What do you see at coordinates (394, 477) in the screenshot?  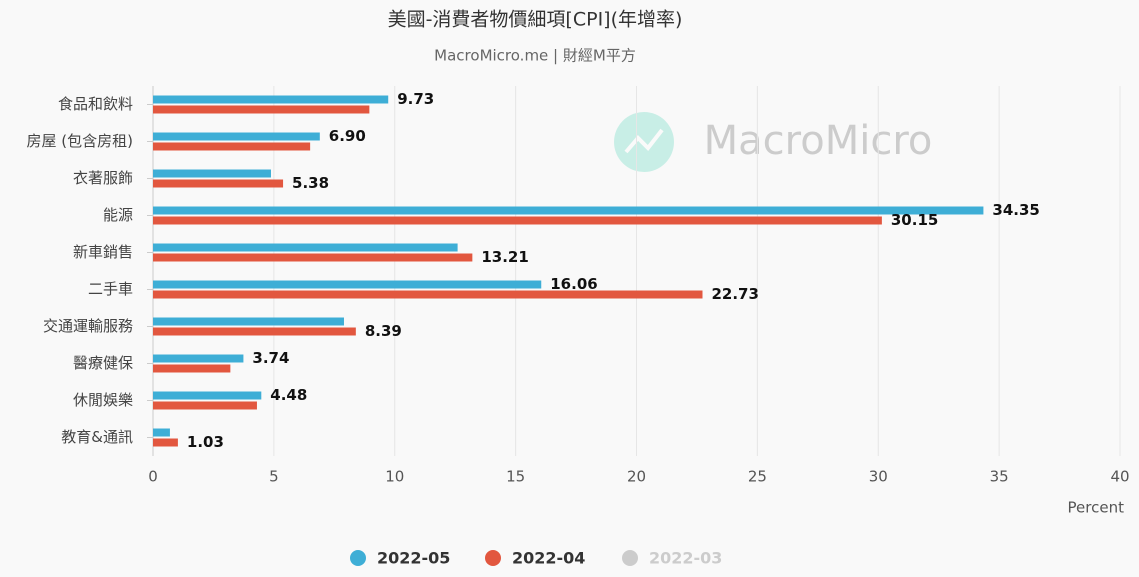 I see `x-tick-label: 10` at bounding box center [394, 477].